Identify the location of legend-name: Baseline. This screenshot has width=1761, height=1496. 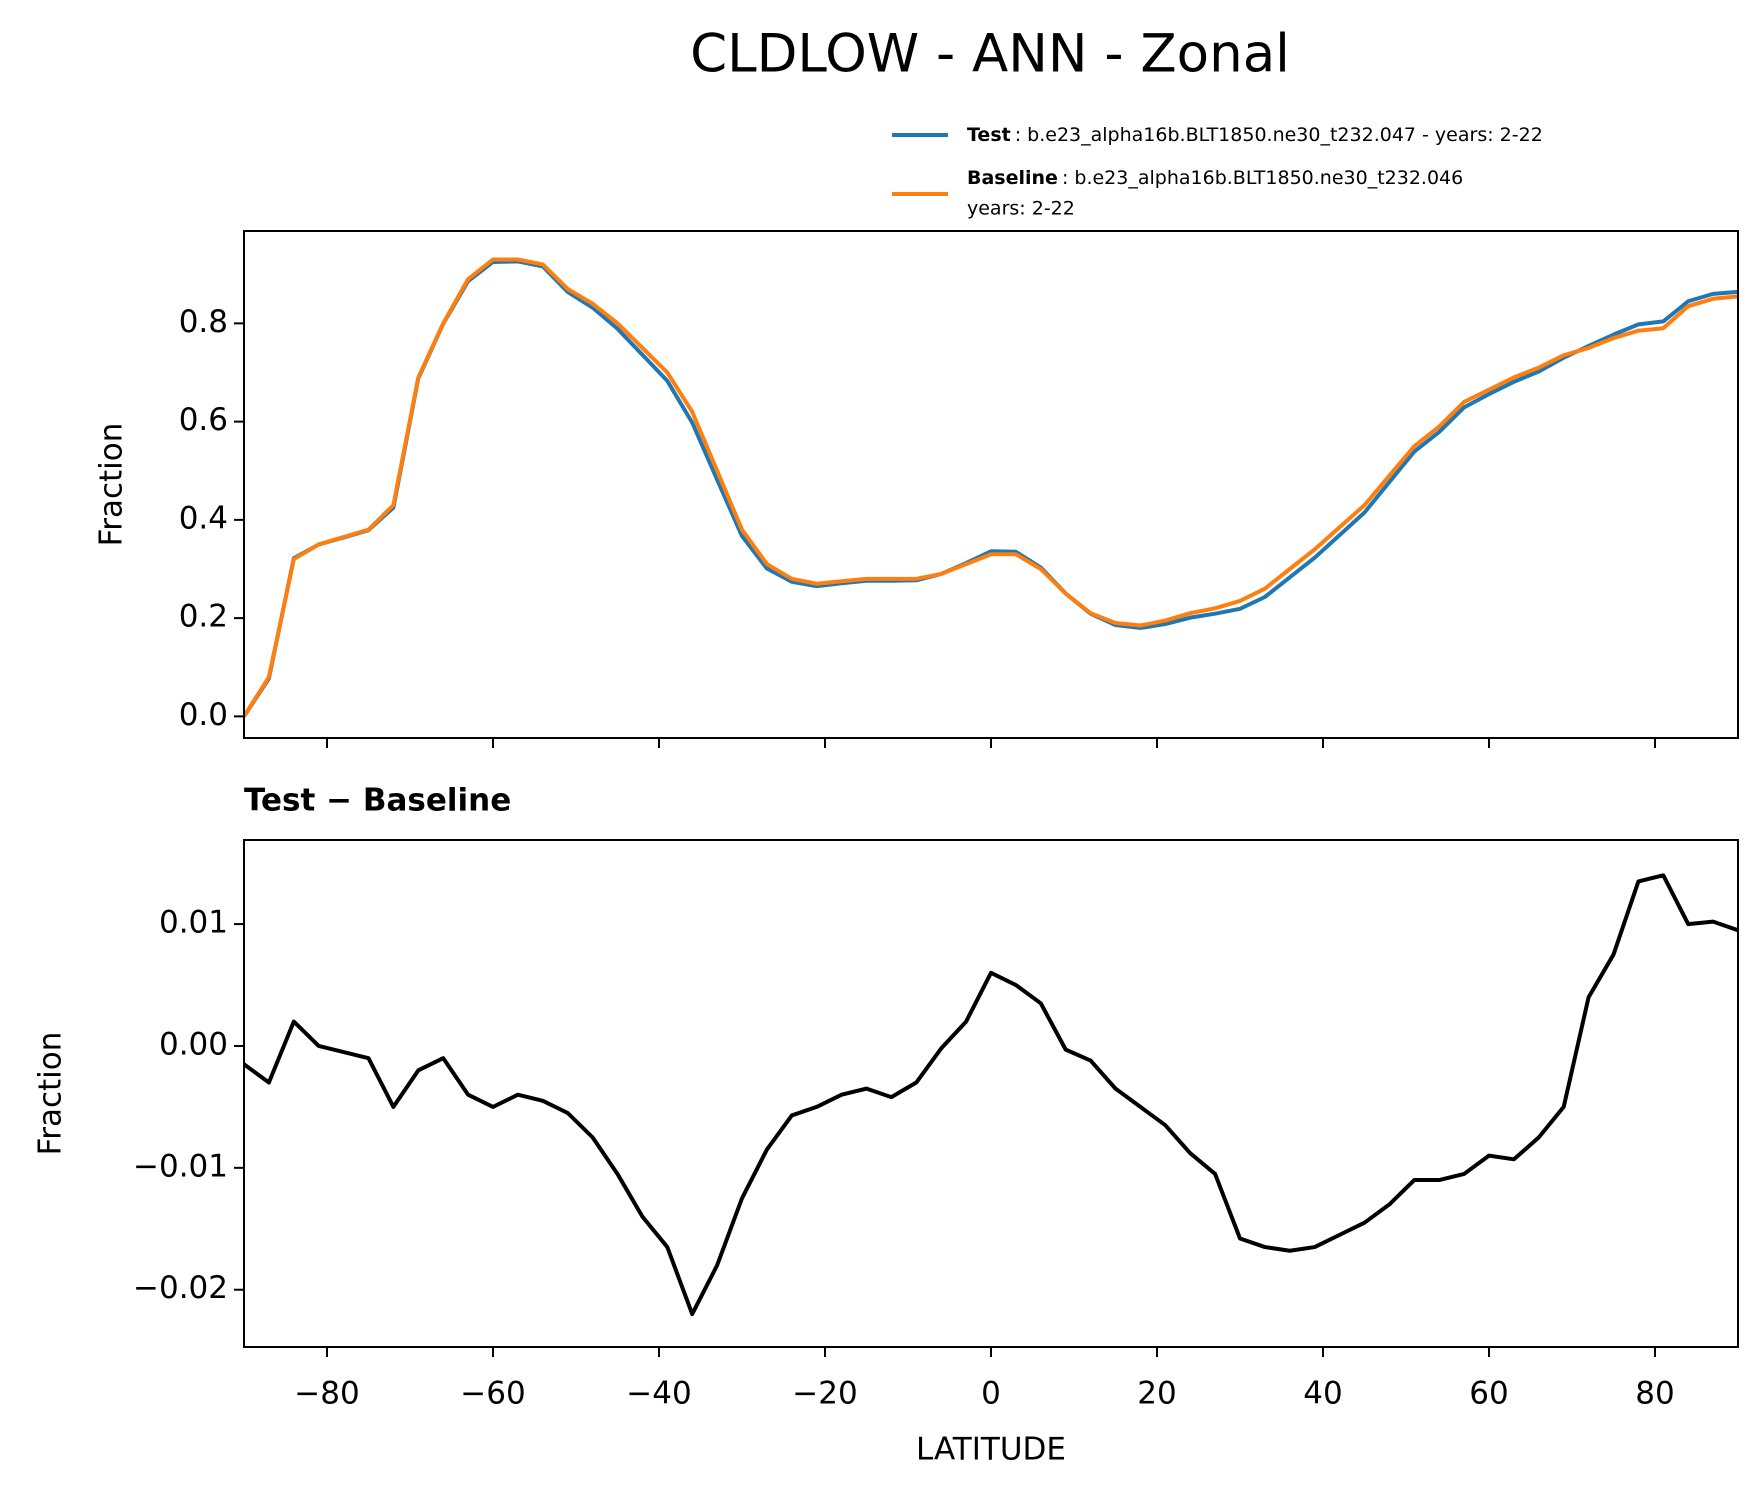
(1012, 178).